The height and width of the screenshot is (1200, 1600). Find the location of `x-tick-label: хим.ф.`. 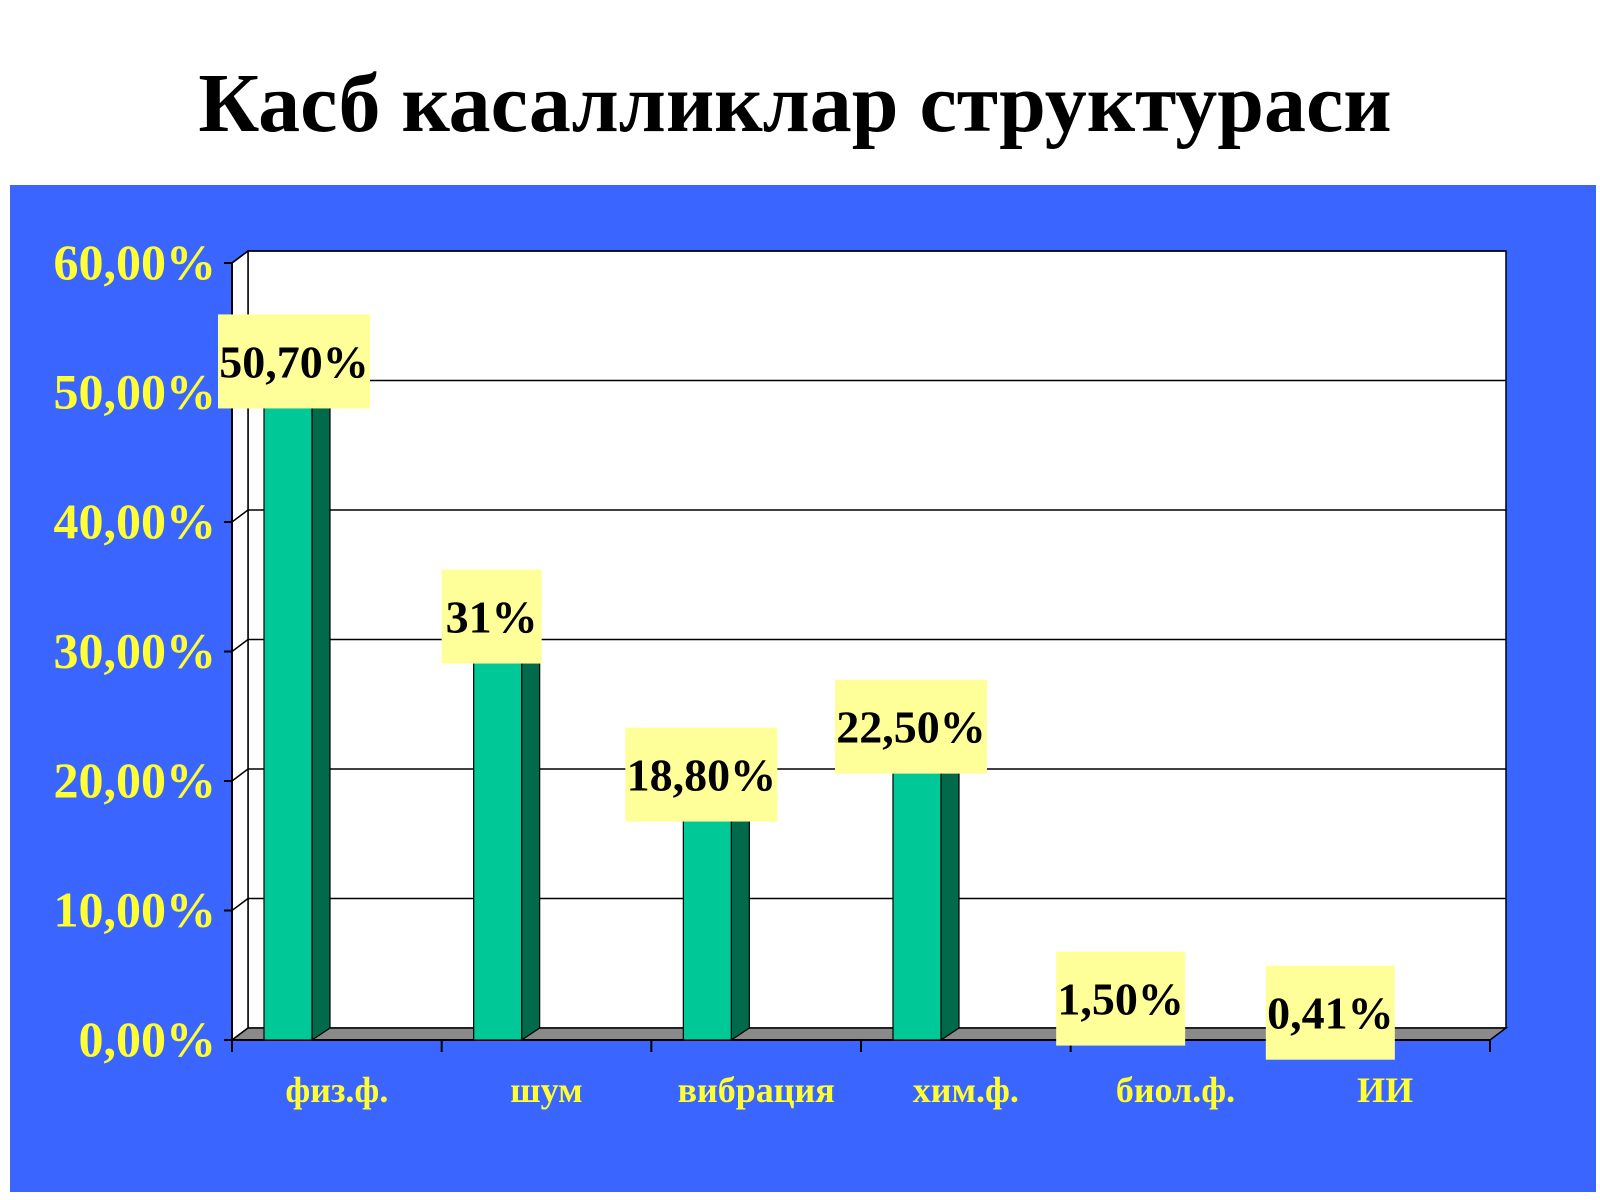

x-tick-label: хим.ф. is located at coordinates (966, 1090).